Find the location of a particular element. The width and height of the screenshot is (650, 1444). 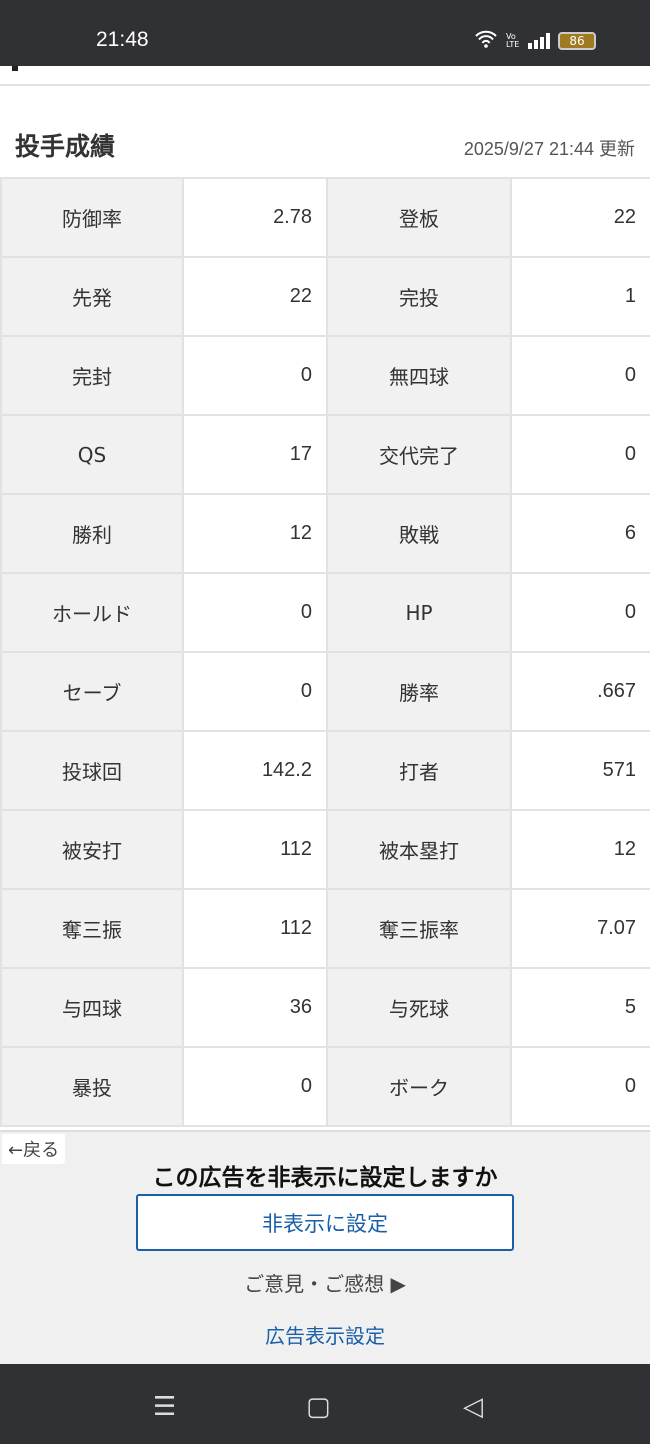

stat-label: 投球回 is located at coordinates (92, 770).